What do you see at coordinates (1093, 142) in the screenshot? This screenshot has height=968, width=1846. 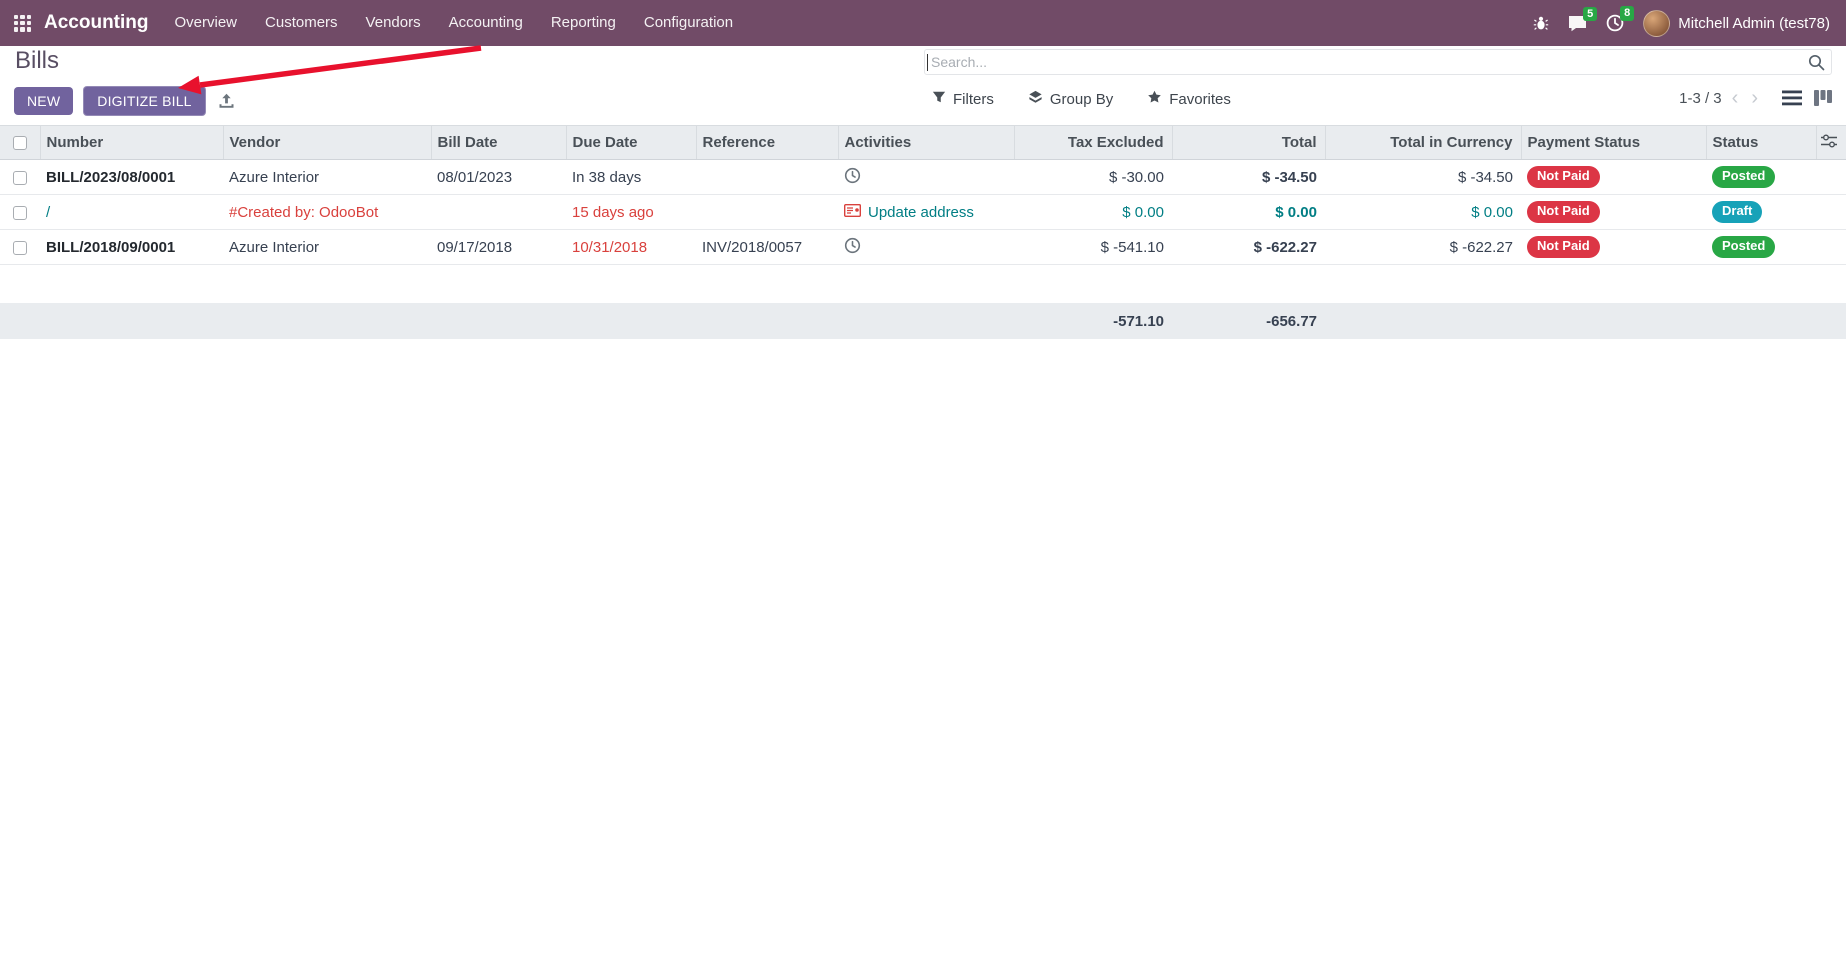 I see `column-header-tax-excluded: Tax Excluded` at bounding box center [1093, 142].